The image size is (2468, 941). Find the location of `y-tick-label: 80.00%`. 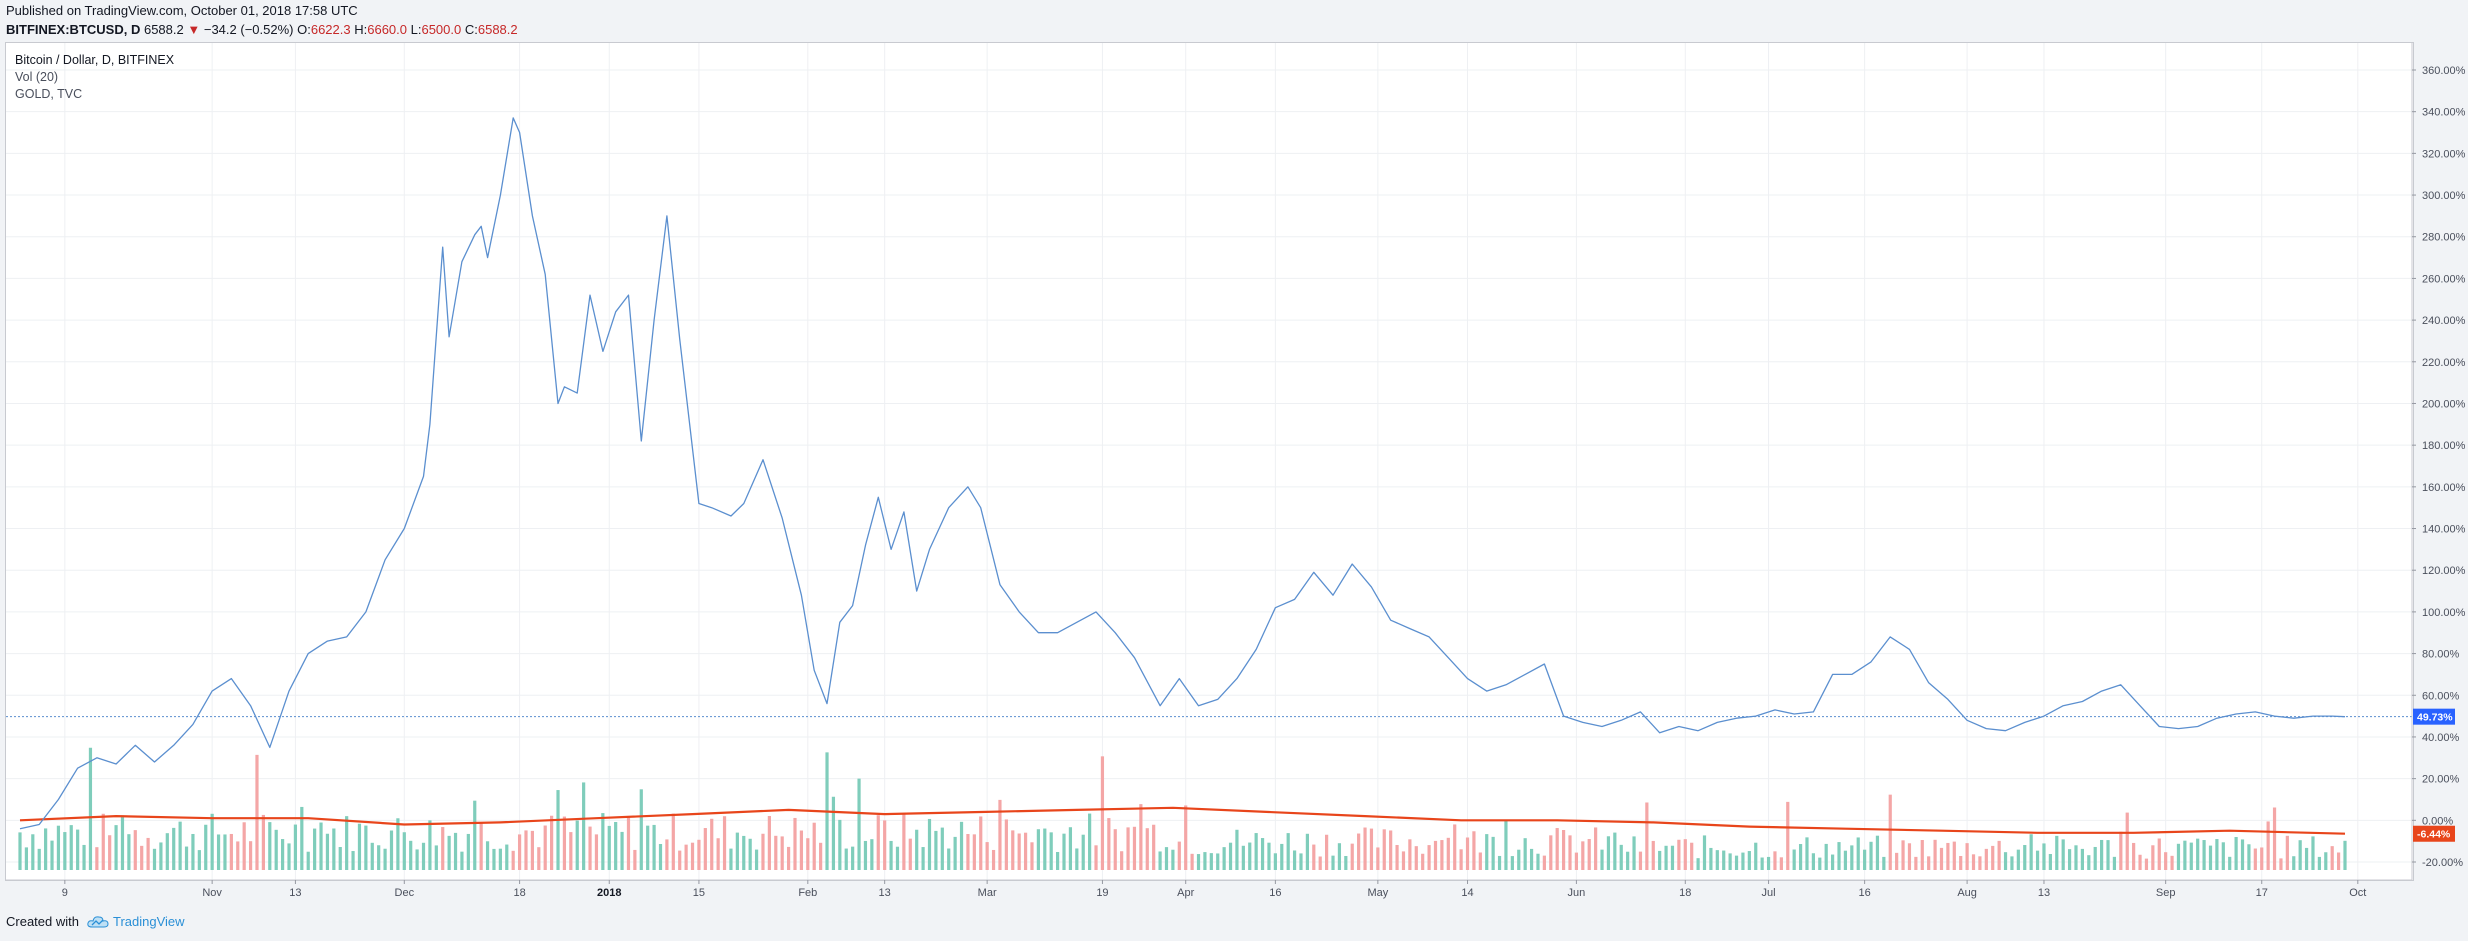

y-tick-label: 80.00% is located at coordinates (2441, 655).